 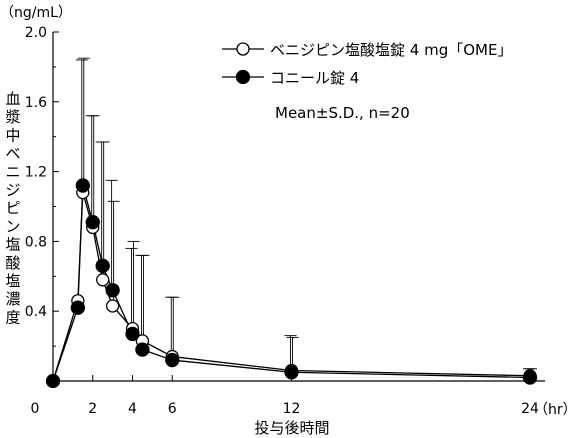 I want to click on y-axis-title-char: 漿, so click(x=12, y=117).